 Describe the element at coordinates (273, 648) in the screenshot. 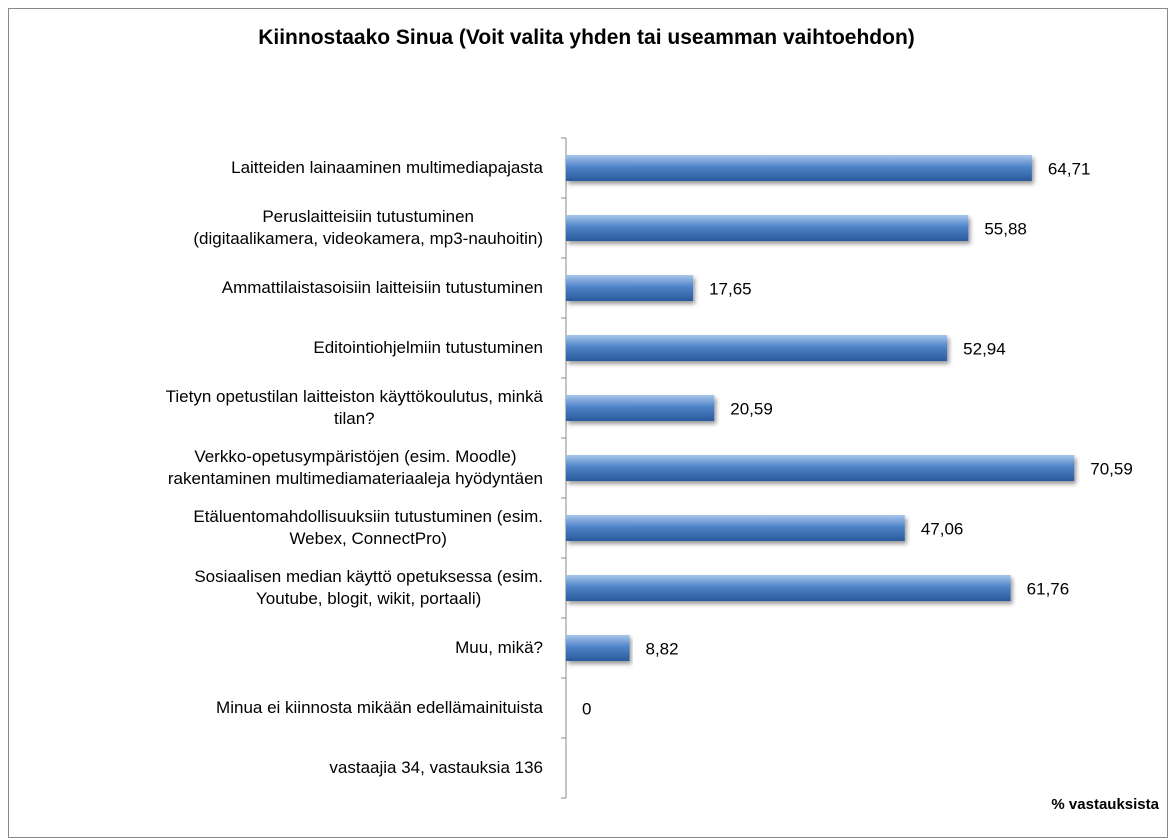

I see `category-label: Muu, mikä?` at that location.